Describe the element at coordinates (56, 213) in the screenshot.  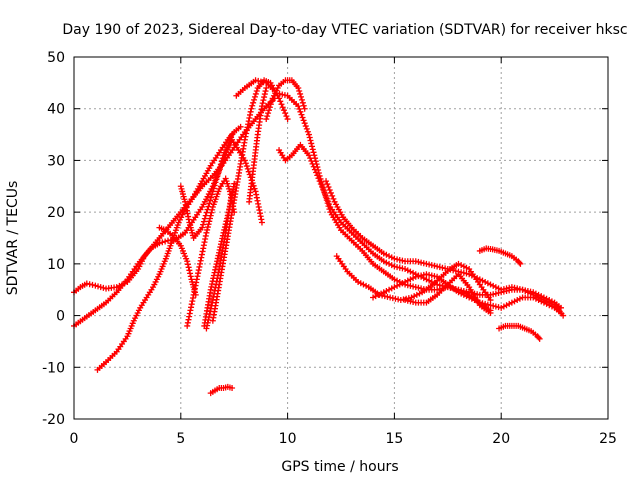
I see `y-tick-label: 20` at that location.